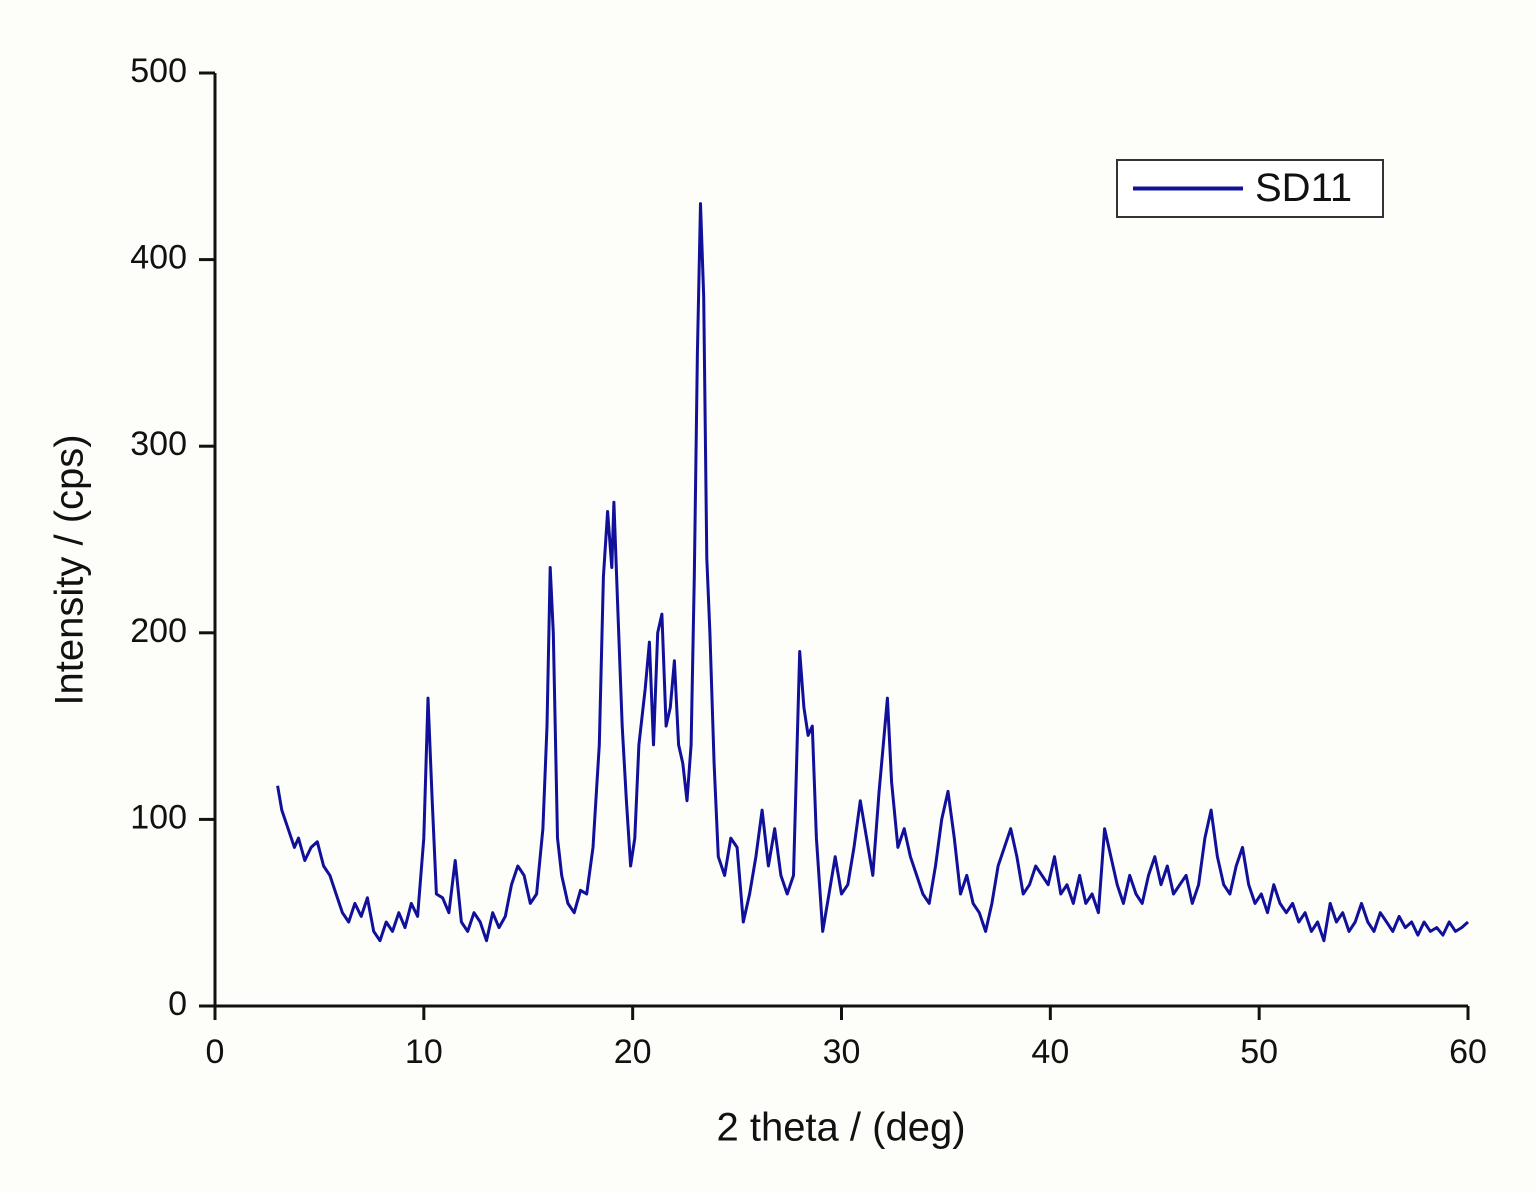  I want to click on y-tick-label: 0, so click(177, 1004).